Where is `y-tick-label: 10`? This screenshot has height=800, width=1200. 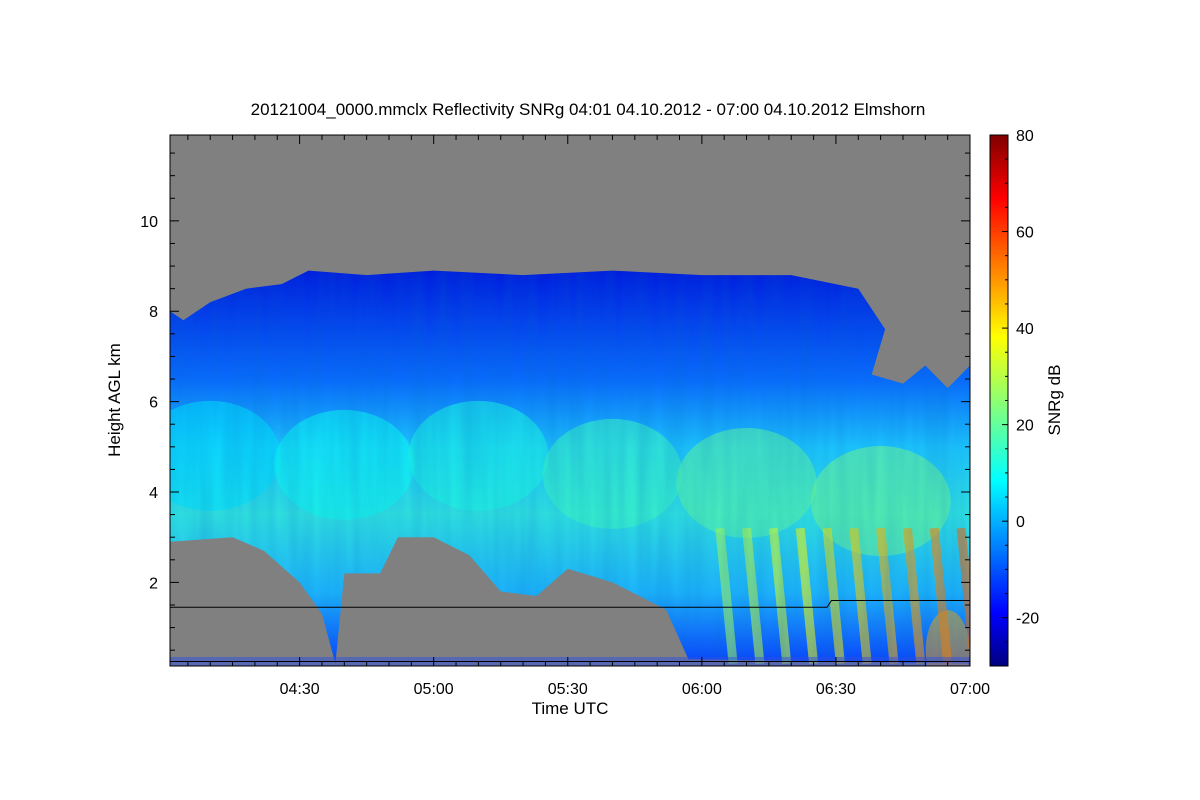 y-tick-label: 10 is located at coordinates (149, 222).